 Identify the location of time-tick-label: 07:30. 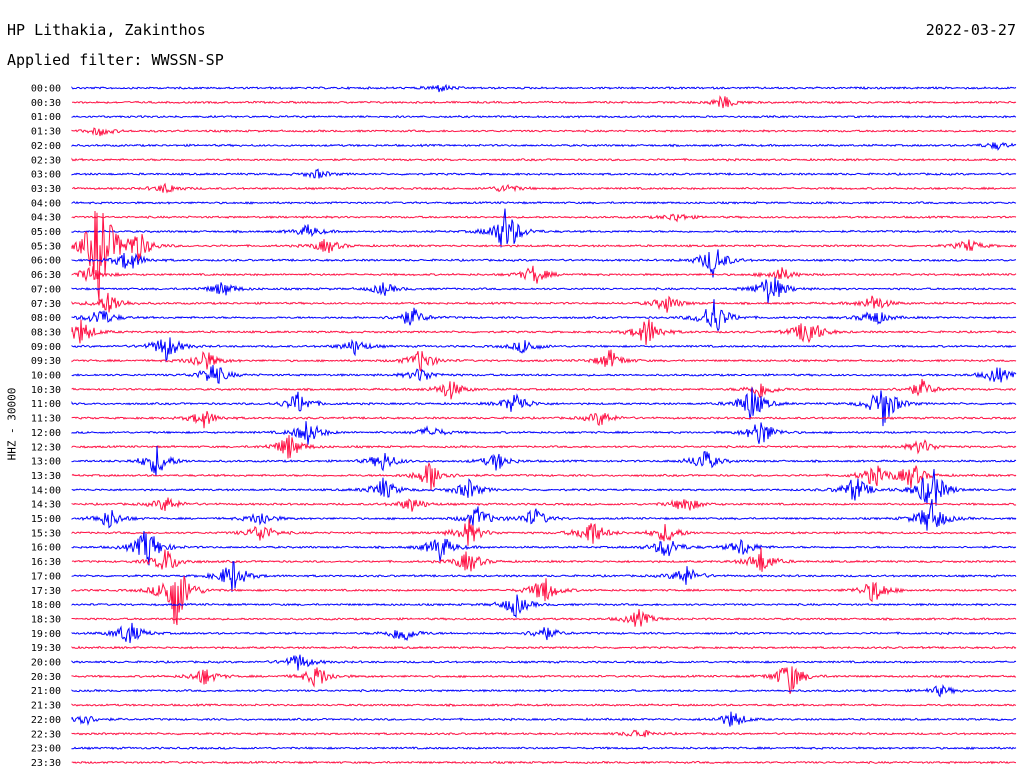
(46, 304).